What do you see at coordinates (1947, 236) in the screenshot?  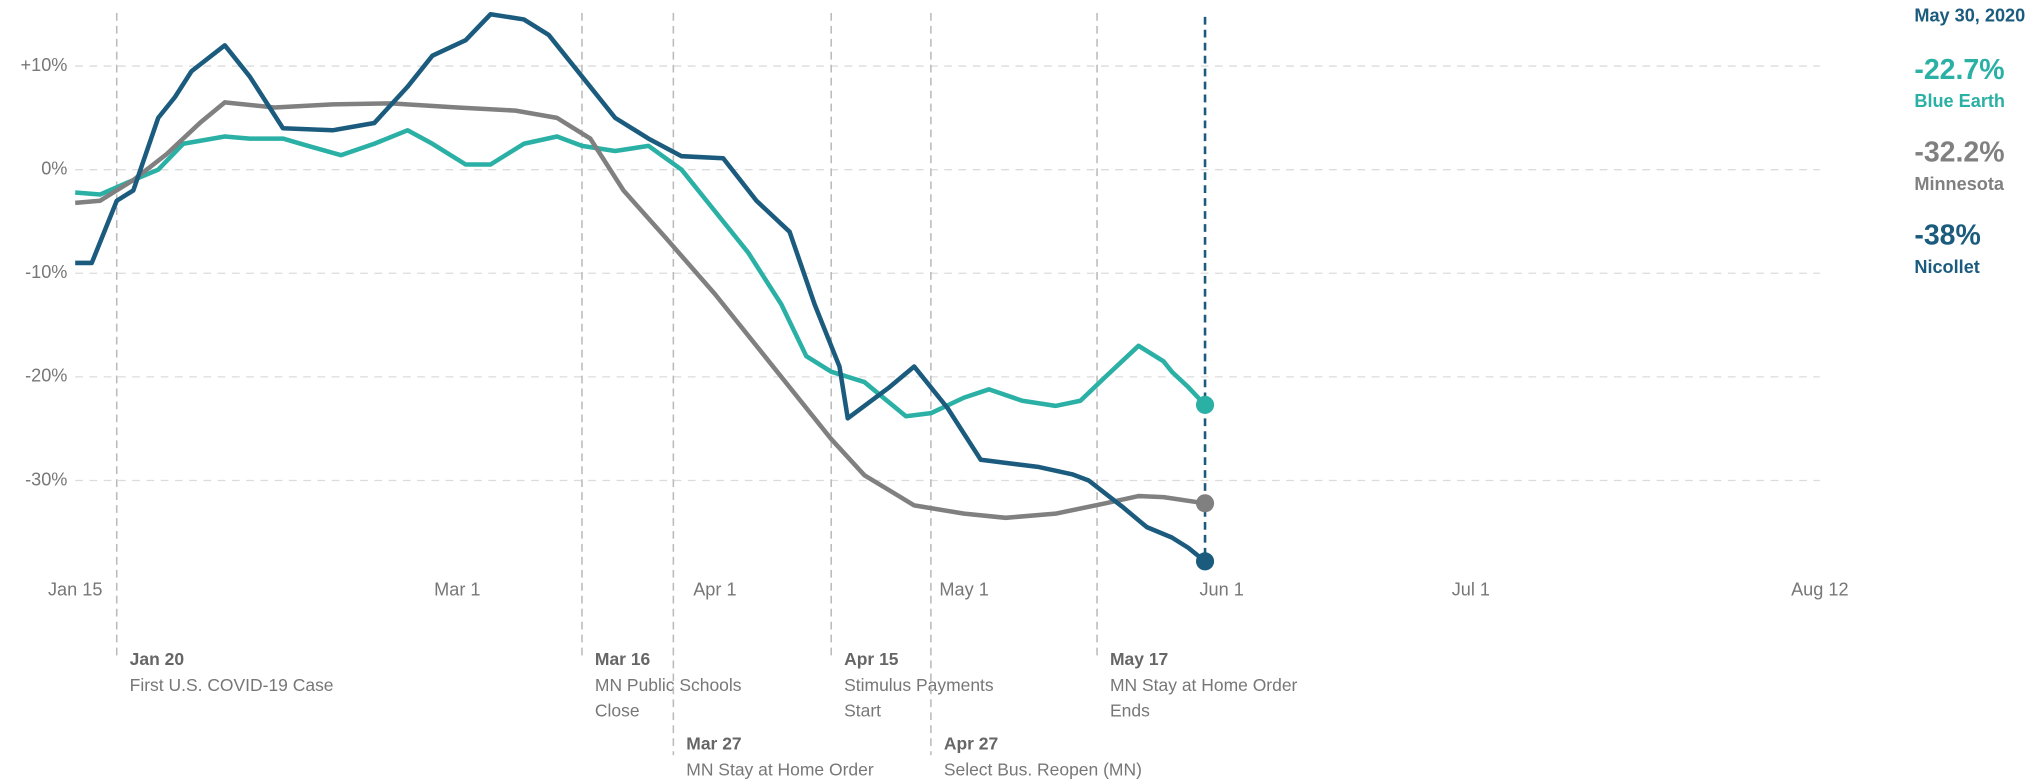 I see `end-value: -38%` at bounding box center [1947, 236].